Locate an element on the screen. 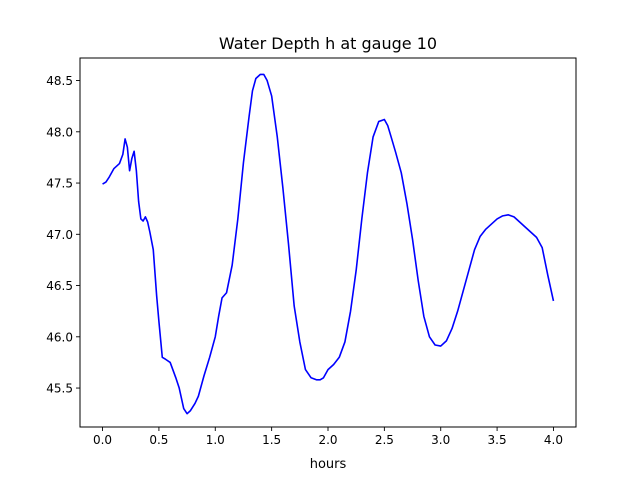  y-tick-label-5: 48.0 is located at coordinates (59, 132).